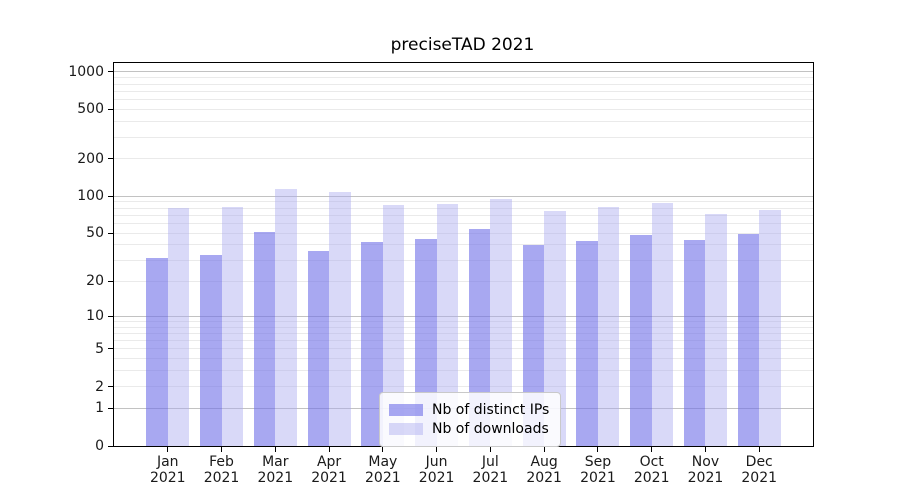  I want to click on x-axis-tick-label: Nov 2021, so click(705, 470).